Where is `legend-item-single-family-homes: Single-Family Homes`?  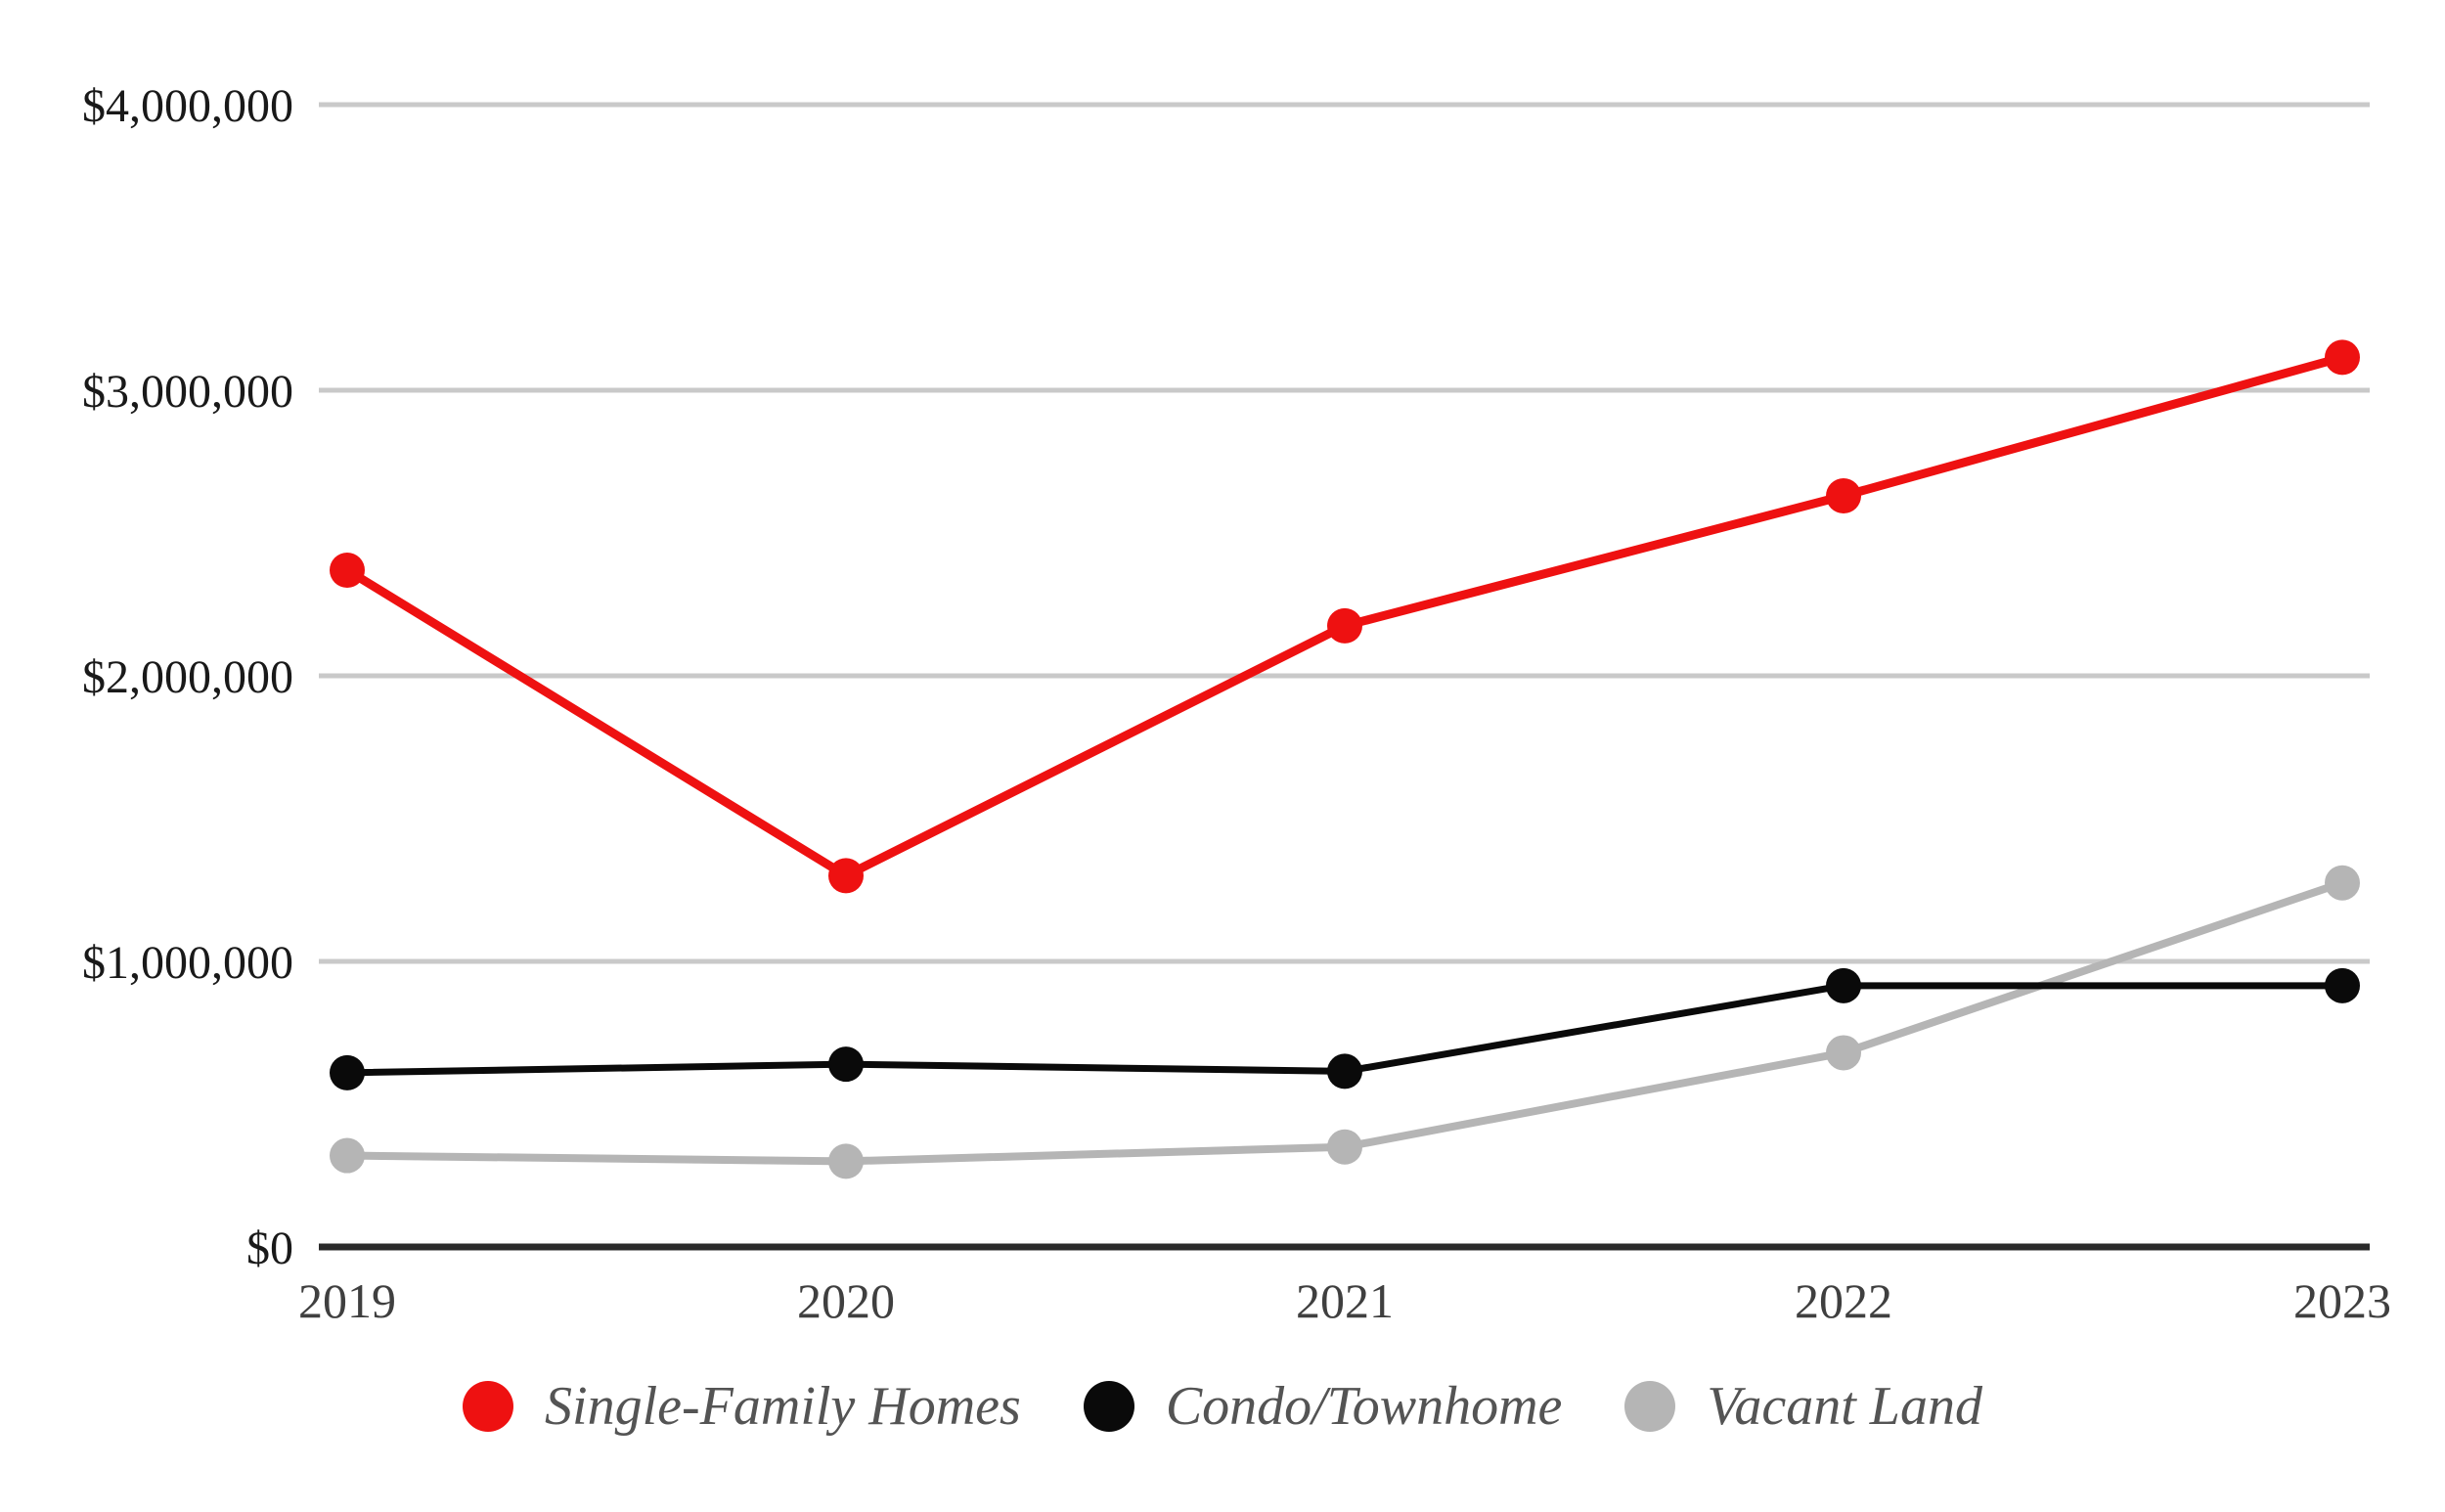
legend-item-single-family-homes: Single-Family Homes is located at coordinates (742, 1407).